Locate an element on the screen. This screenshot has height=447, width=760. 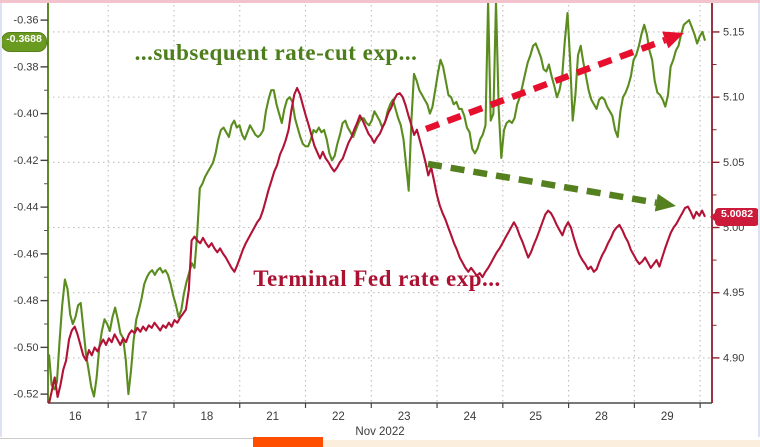
x-axis-day-label: 16 is located at coordinates (75, 417).